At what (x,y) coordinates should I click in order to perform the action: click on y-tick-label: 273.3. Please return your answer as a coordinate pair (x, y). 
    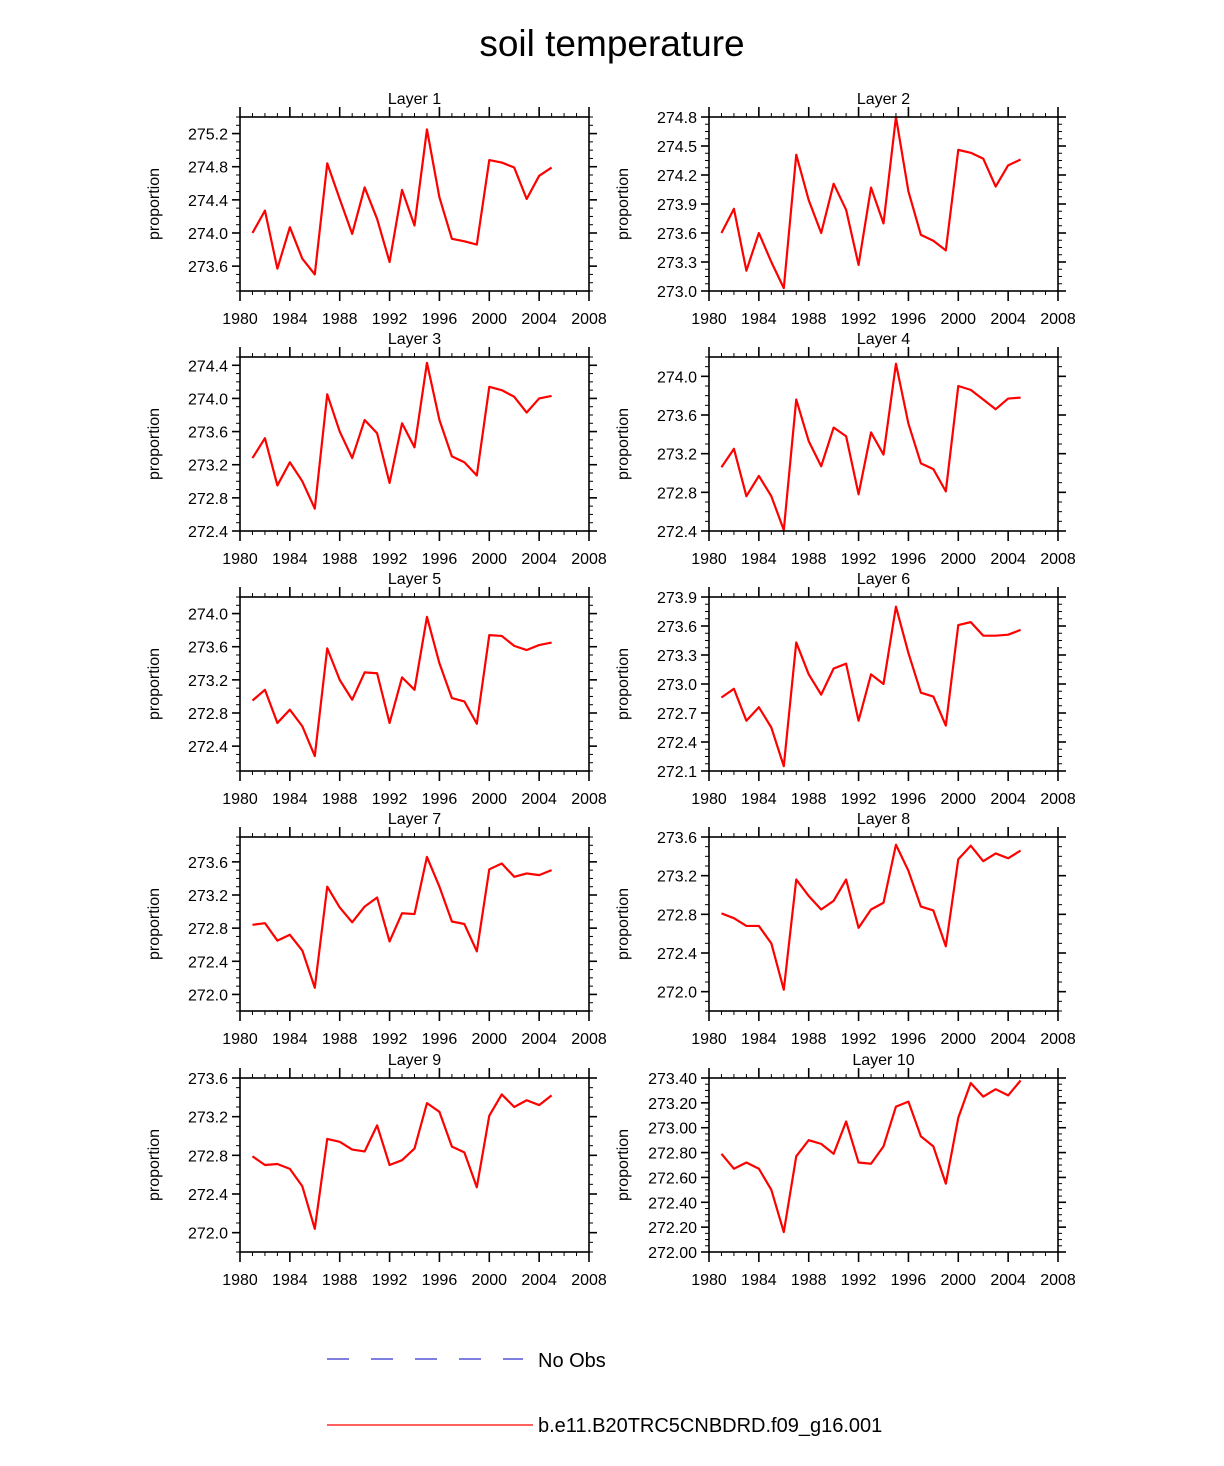
    Looking at the image, I should click on (677, 656).